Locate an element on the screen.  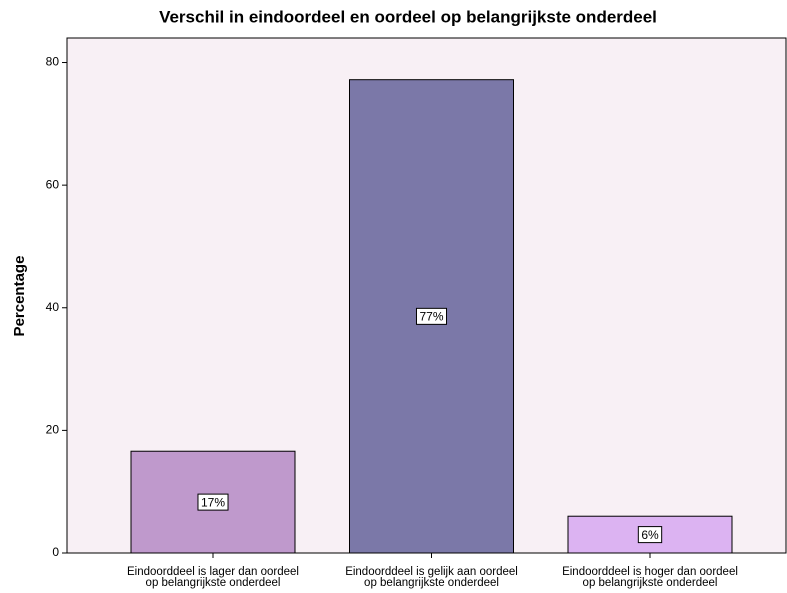
y-tick-label: 40 is located at coordinates (53, 307).